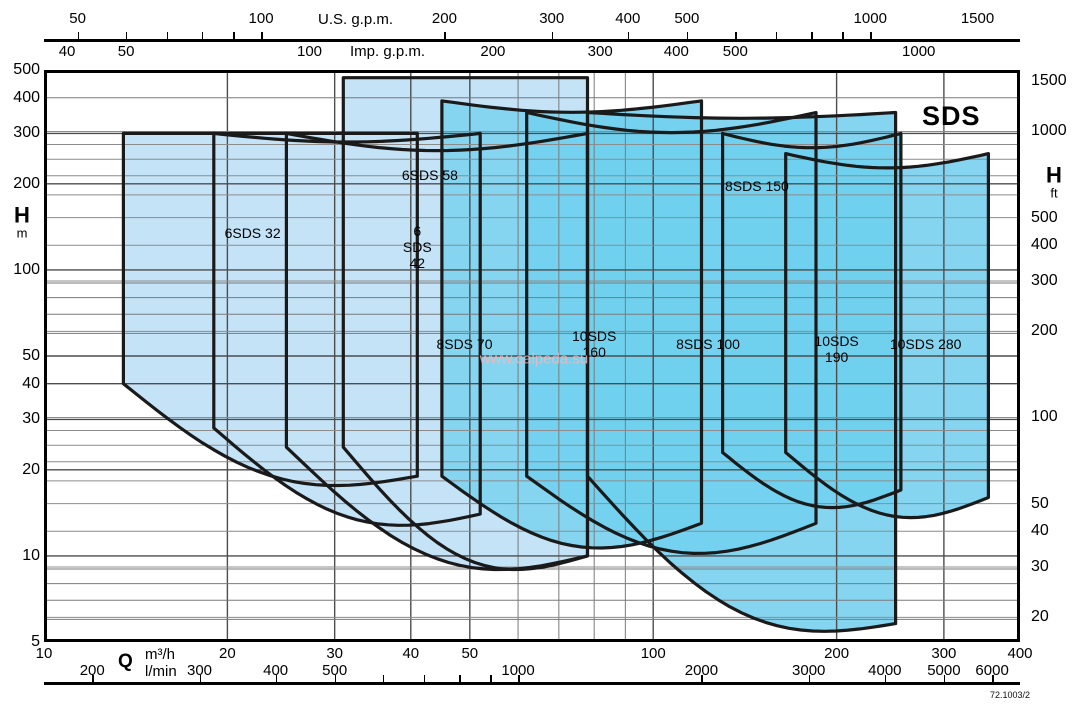 This screenshot has width=1077, height=718. Describe the element at coordinates (836, 340) in the screenshot. I see `region-label-line: 10SDS` at that location.